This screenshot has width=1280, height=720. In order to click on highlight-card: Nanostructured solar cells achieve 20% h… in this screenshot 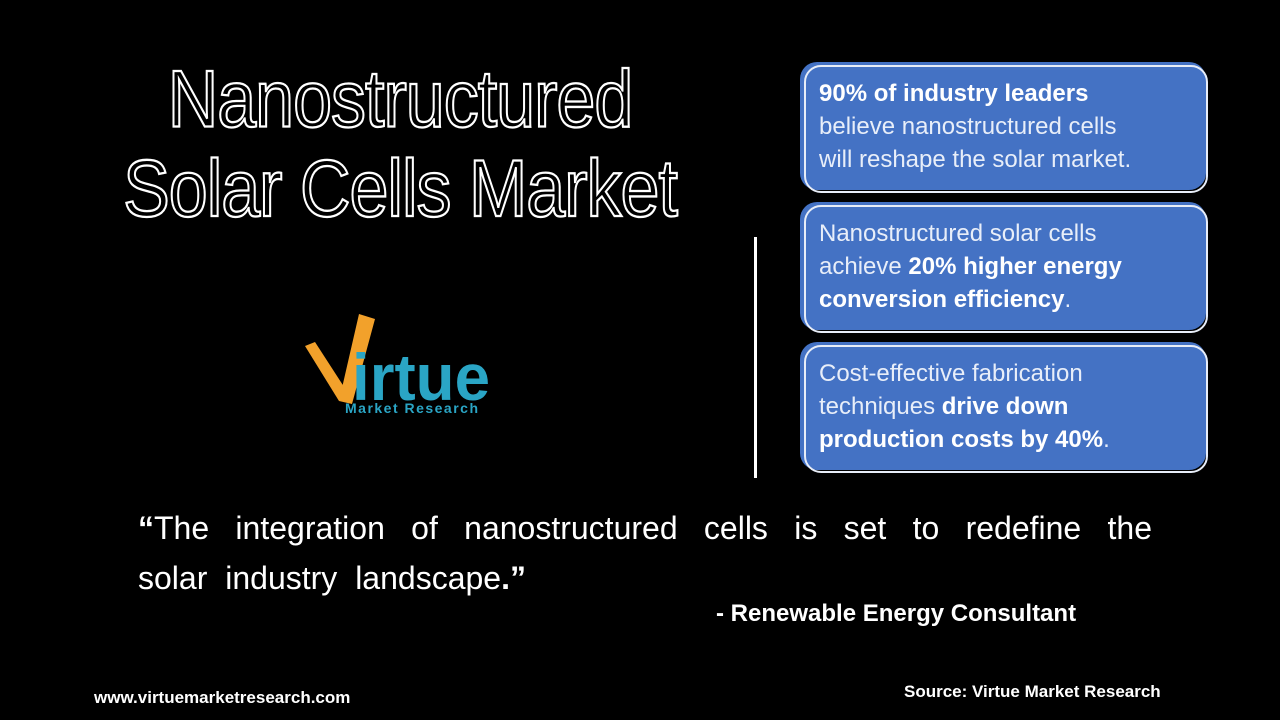, I will do `click(1004, 267)`.